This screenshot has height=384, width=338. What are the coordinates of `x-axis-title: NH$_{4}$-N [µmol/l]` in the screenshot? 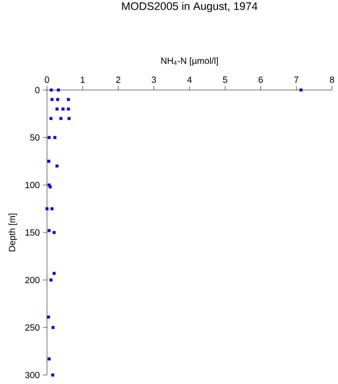 It's located at (189, 61).